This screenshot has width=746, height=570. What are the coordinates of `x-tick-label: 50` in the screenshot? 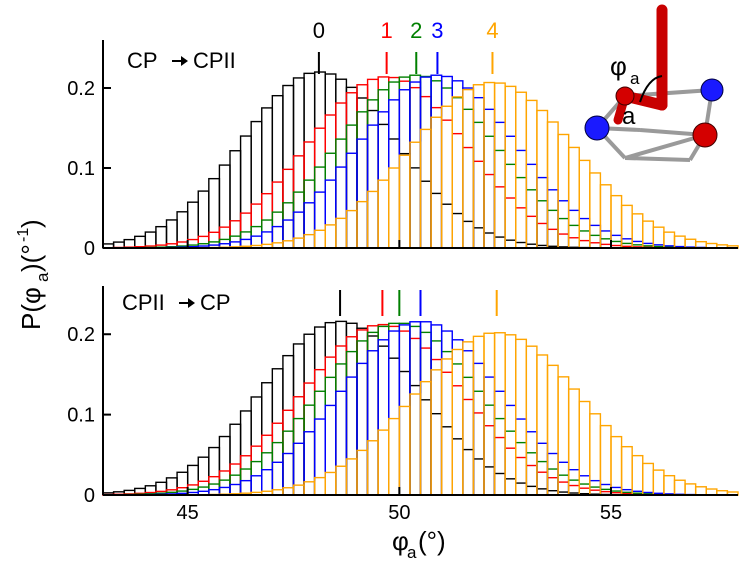 It's located at (399, 513).